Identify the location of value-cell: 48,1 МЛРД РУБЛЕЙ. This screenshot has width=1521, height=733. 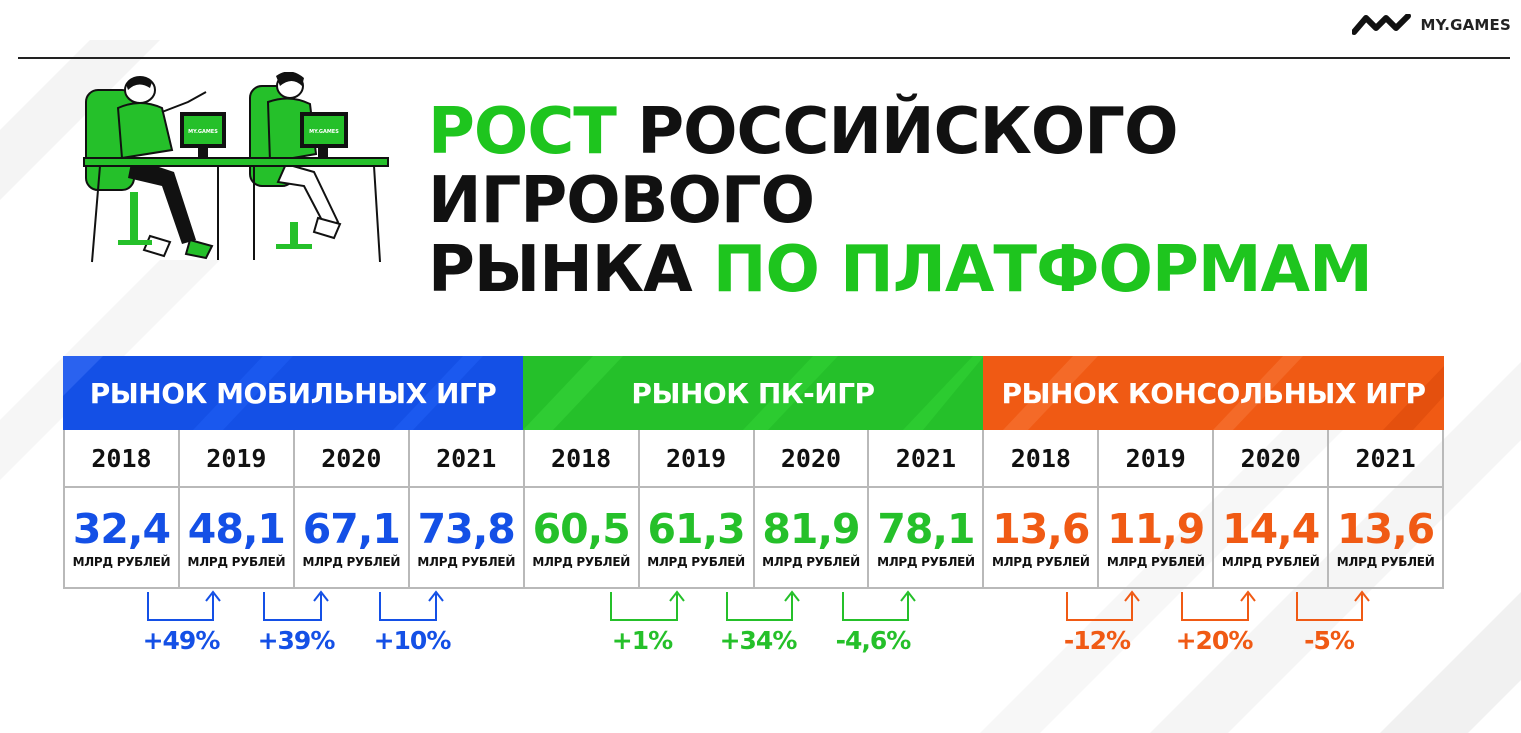
(237, 537).